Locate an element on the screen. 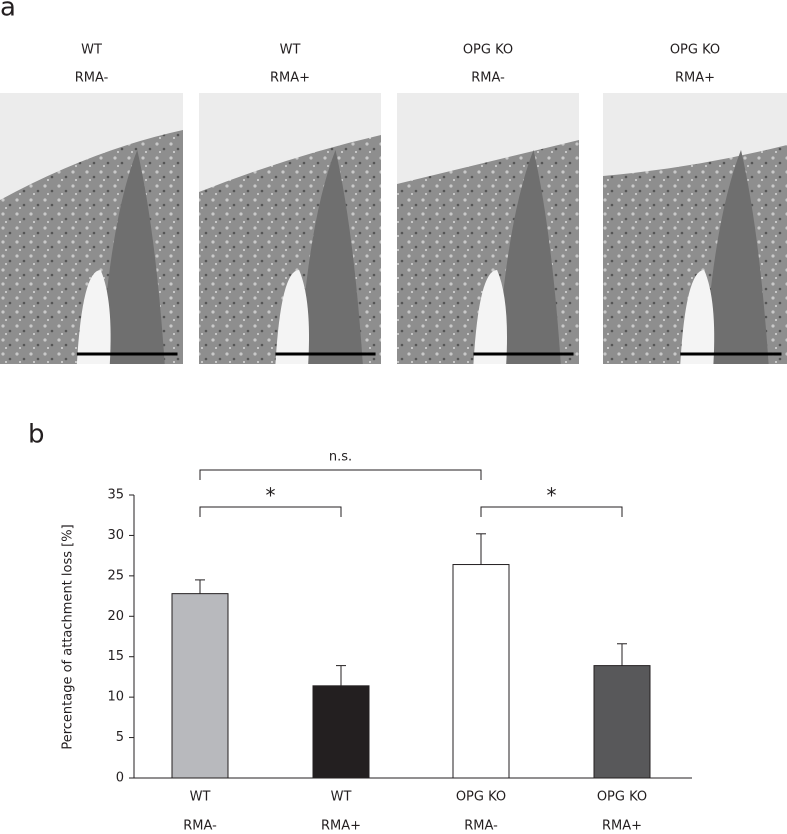 The height and width of the screenshot is (834, 787). y-axis-label: Percentage of attachment loss [%] is located at coordinates (68, 636).